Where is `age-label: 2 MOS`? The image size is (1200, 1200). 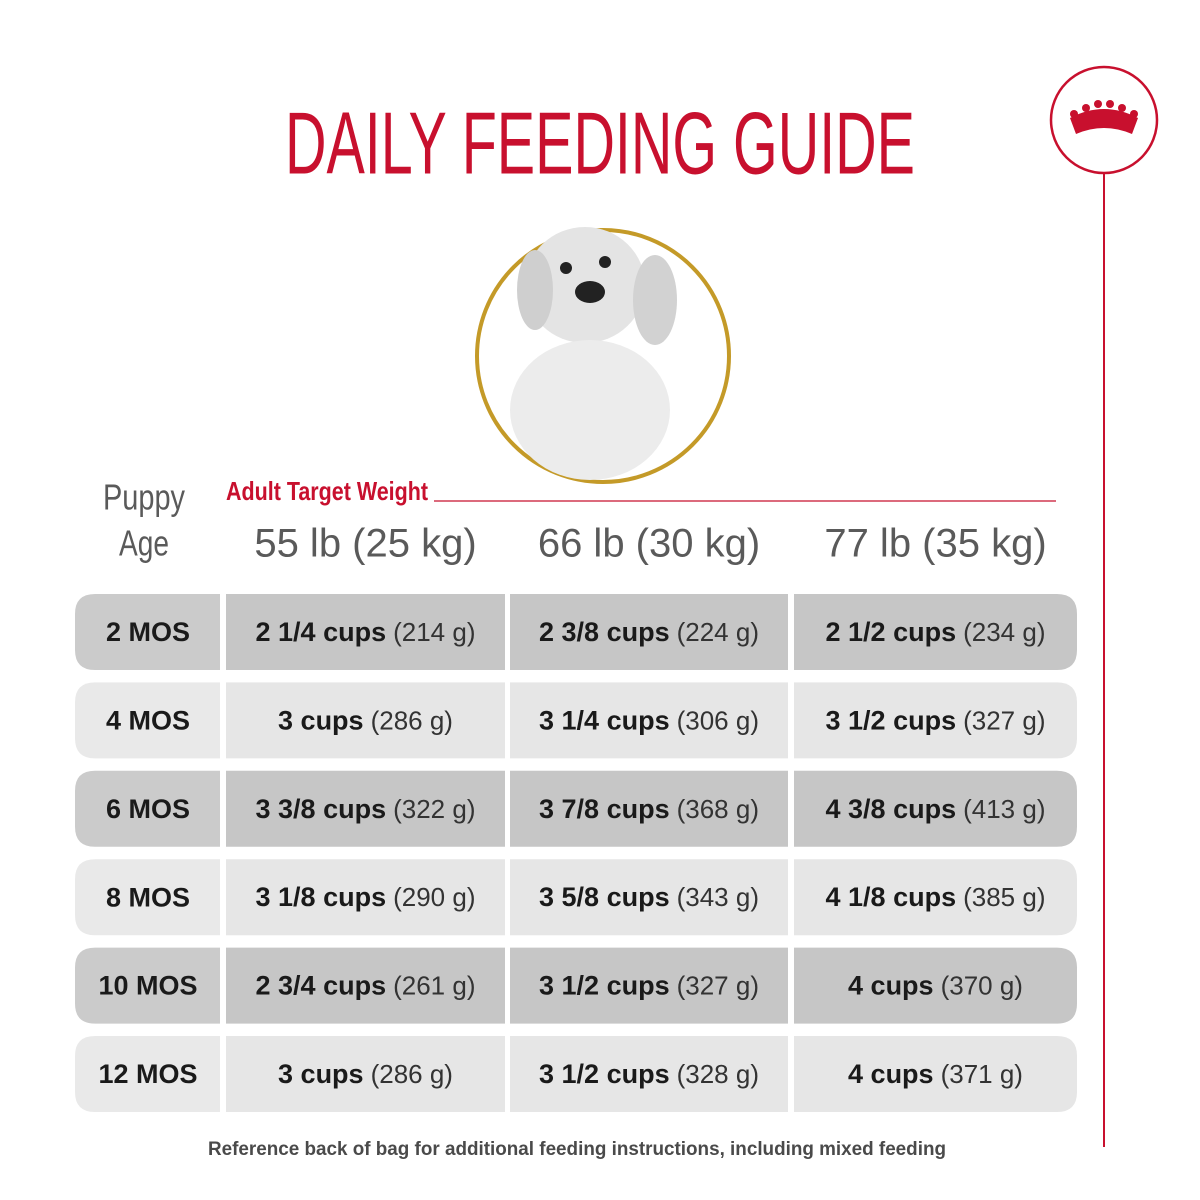 age-label: 2 MOS is located at coordinates (148, 632).